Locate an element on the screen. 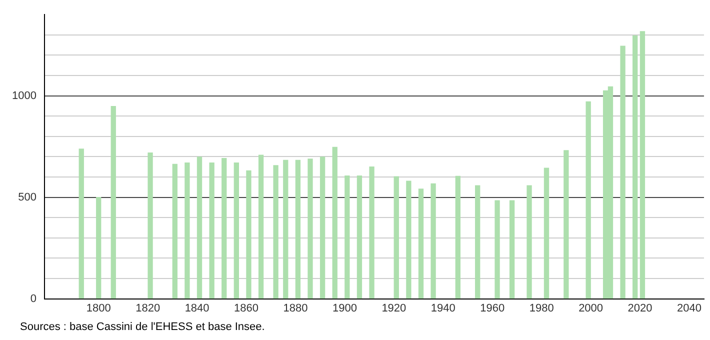 This screenshot has height=340, width=710. x-tick-label: 2020 is located at coordinates (640, 308).